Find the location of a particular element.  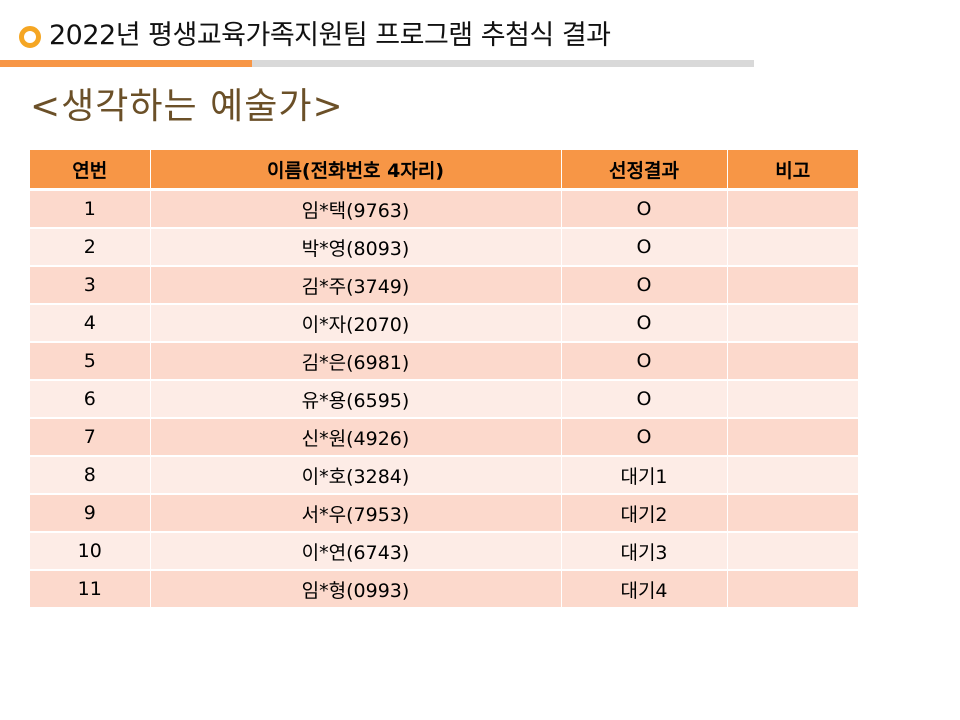

row-number-cell: 7 is located at coordinates (90, 437).